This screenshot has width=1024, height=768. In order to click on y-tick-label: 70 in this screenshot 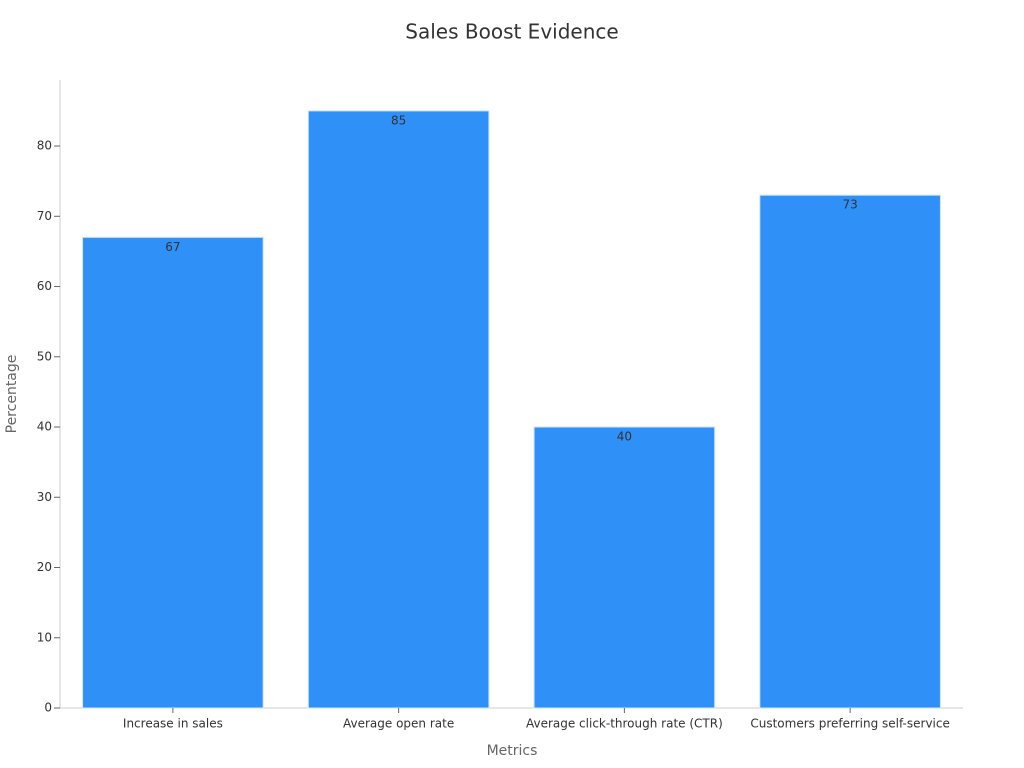, I will do `click(44, 216)`.